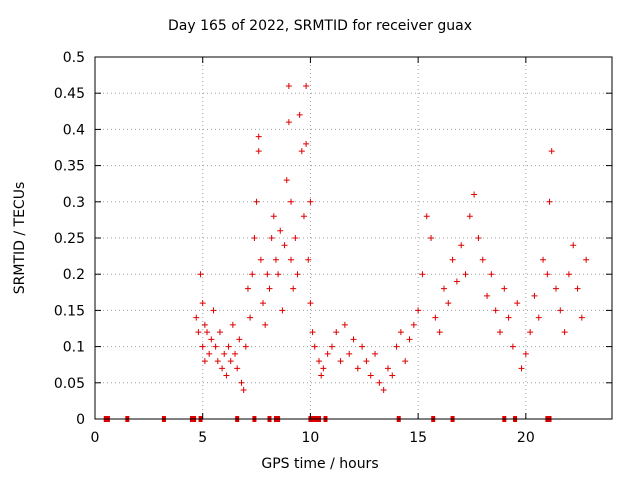  I want to click on y-tick-label: 0.45, so click(69, 94).